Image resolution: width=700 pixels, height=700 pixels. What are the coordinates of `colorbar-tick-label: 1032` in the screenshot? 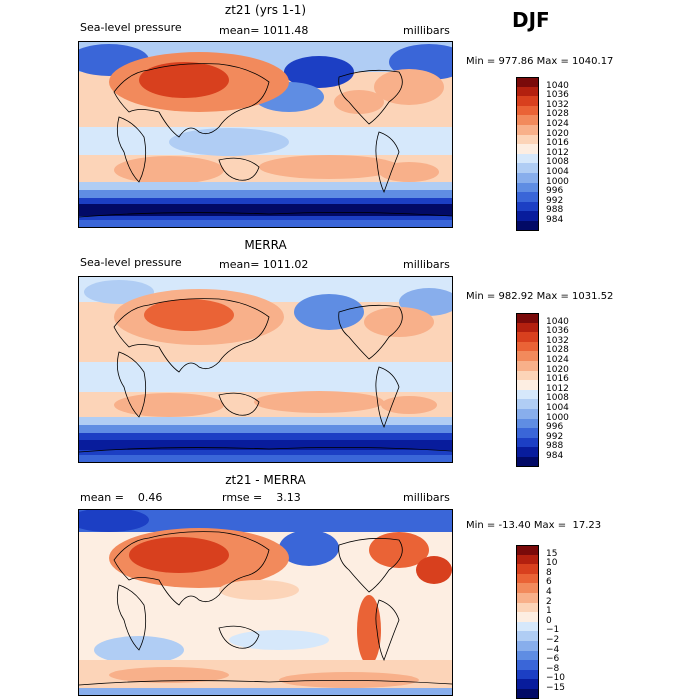 It's located at (557, 104).